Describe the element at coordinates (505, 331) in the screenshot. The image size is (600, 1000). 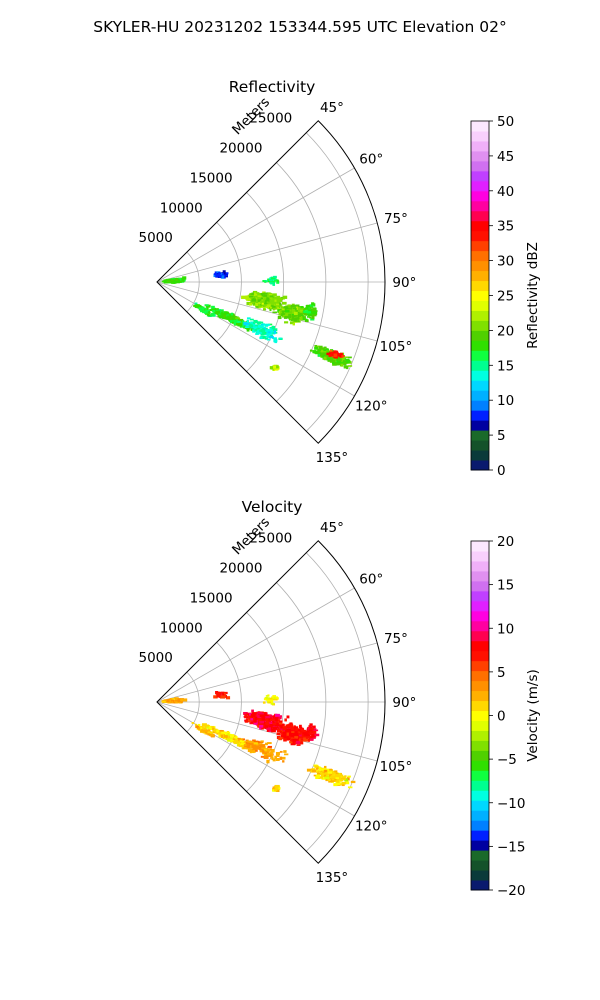
I see `colorbar-tick-label: 20` at that location.